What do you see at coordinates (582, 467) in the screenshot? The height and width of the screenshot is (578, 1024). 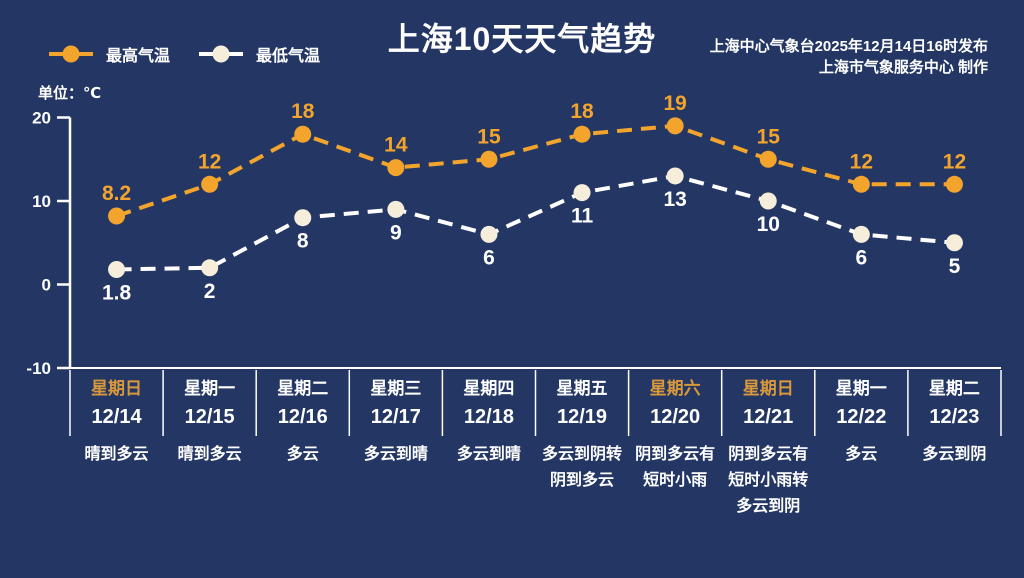 I see `condition-label: 多云到阴转阴到多云` at bounding box center [582, 467].